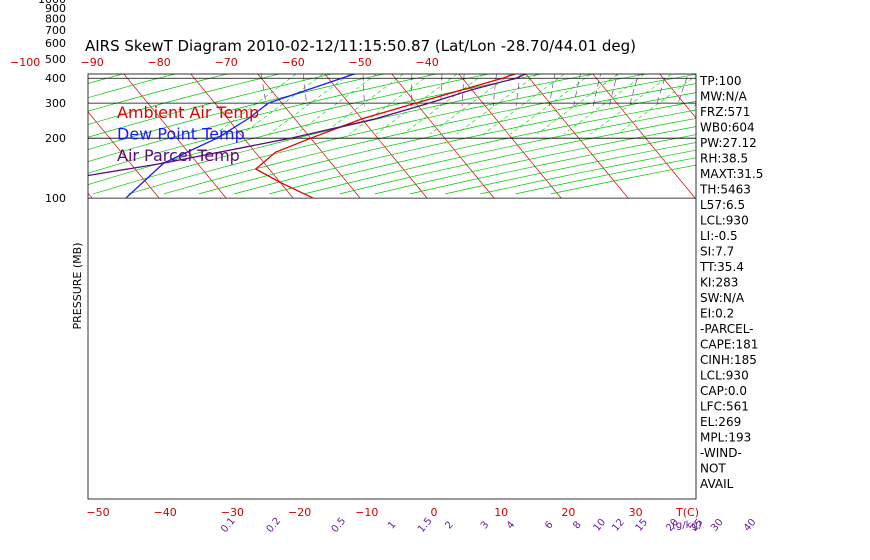 Image resolution: width=870 pixels, height=560 pixels. What do you see at coordinates (449, 525) in the screenshot?
I see `mixing-ratio-tick-label: 2` at bounding box center [449, 525].